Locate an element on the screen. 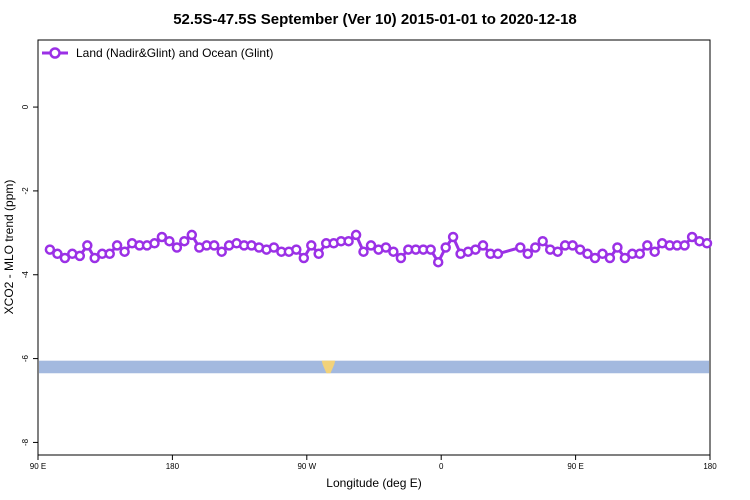 This screenshot has width=750, height=500. land-layer is located at coordinates (328, 367).